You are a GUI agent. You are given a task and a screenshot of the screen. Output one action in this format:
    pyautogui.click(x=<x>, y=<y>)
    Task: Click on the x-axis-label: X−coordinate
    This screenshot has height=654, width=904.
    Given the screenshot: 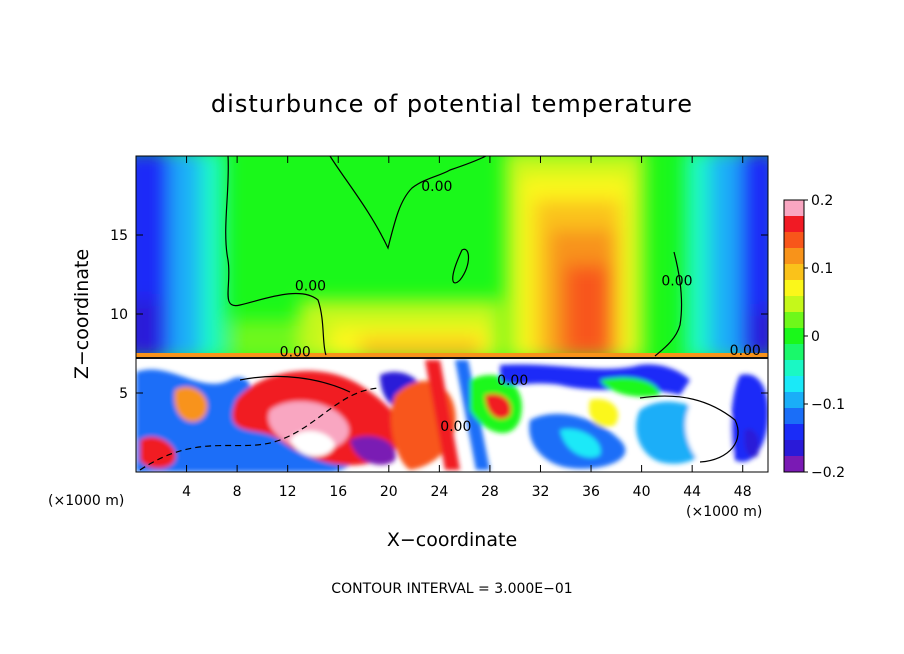 What is the action you would take?
    pyautogui.click(x=452, y=540)
    